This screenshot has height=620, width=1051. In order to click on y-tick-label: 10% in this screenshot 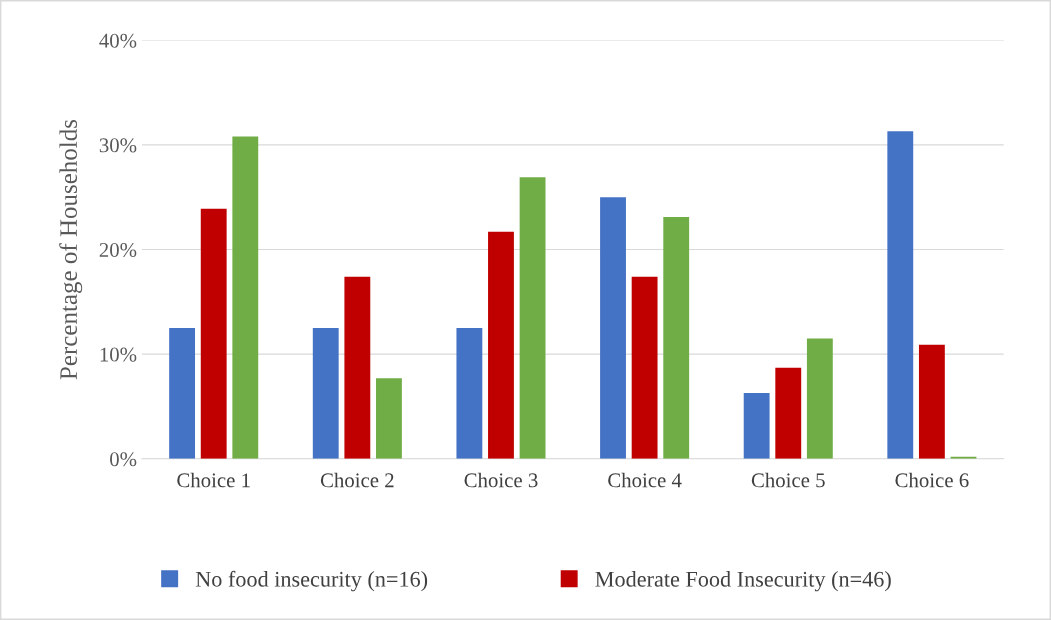, I will do `click(118, 354)`.